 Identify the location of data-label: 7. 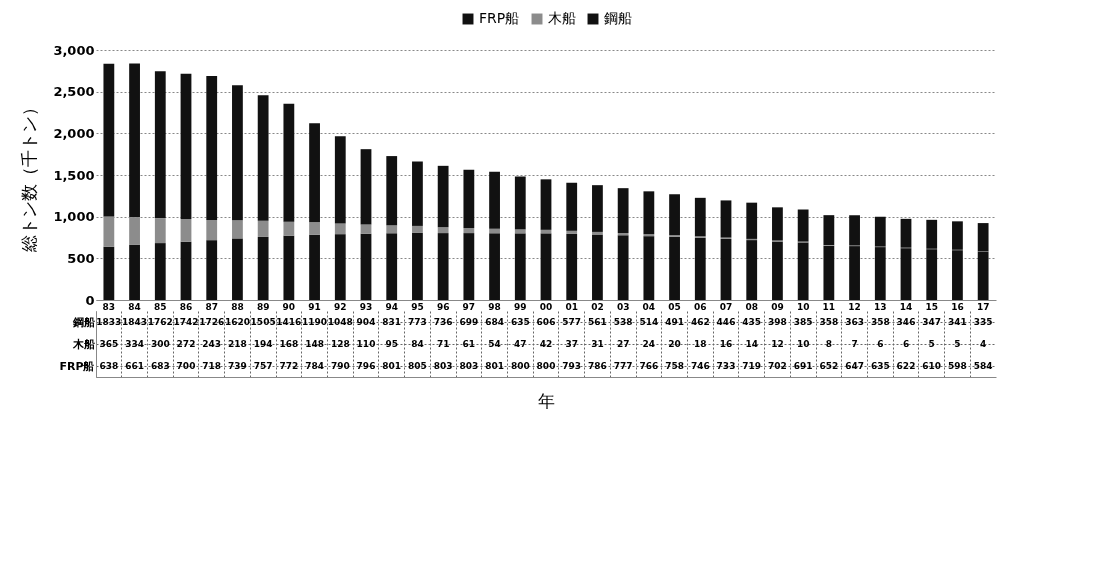
(854, 344).